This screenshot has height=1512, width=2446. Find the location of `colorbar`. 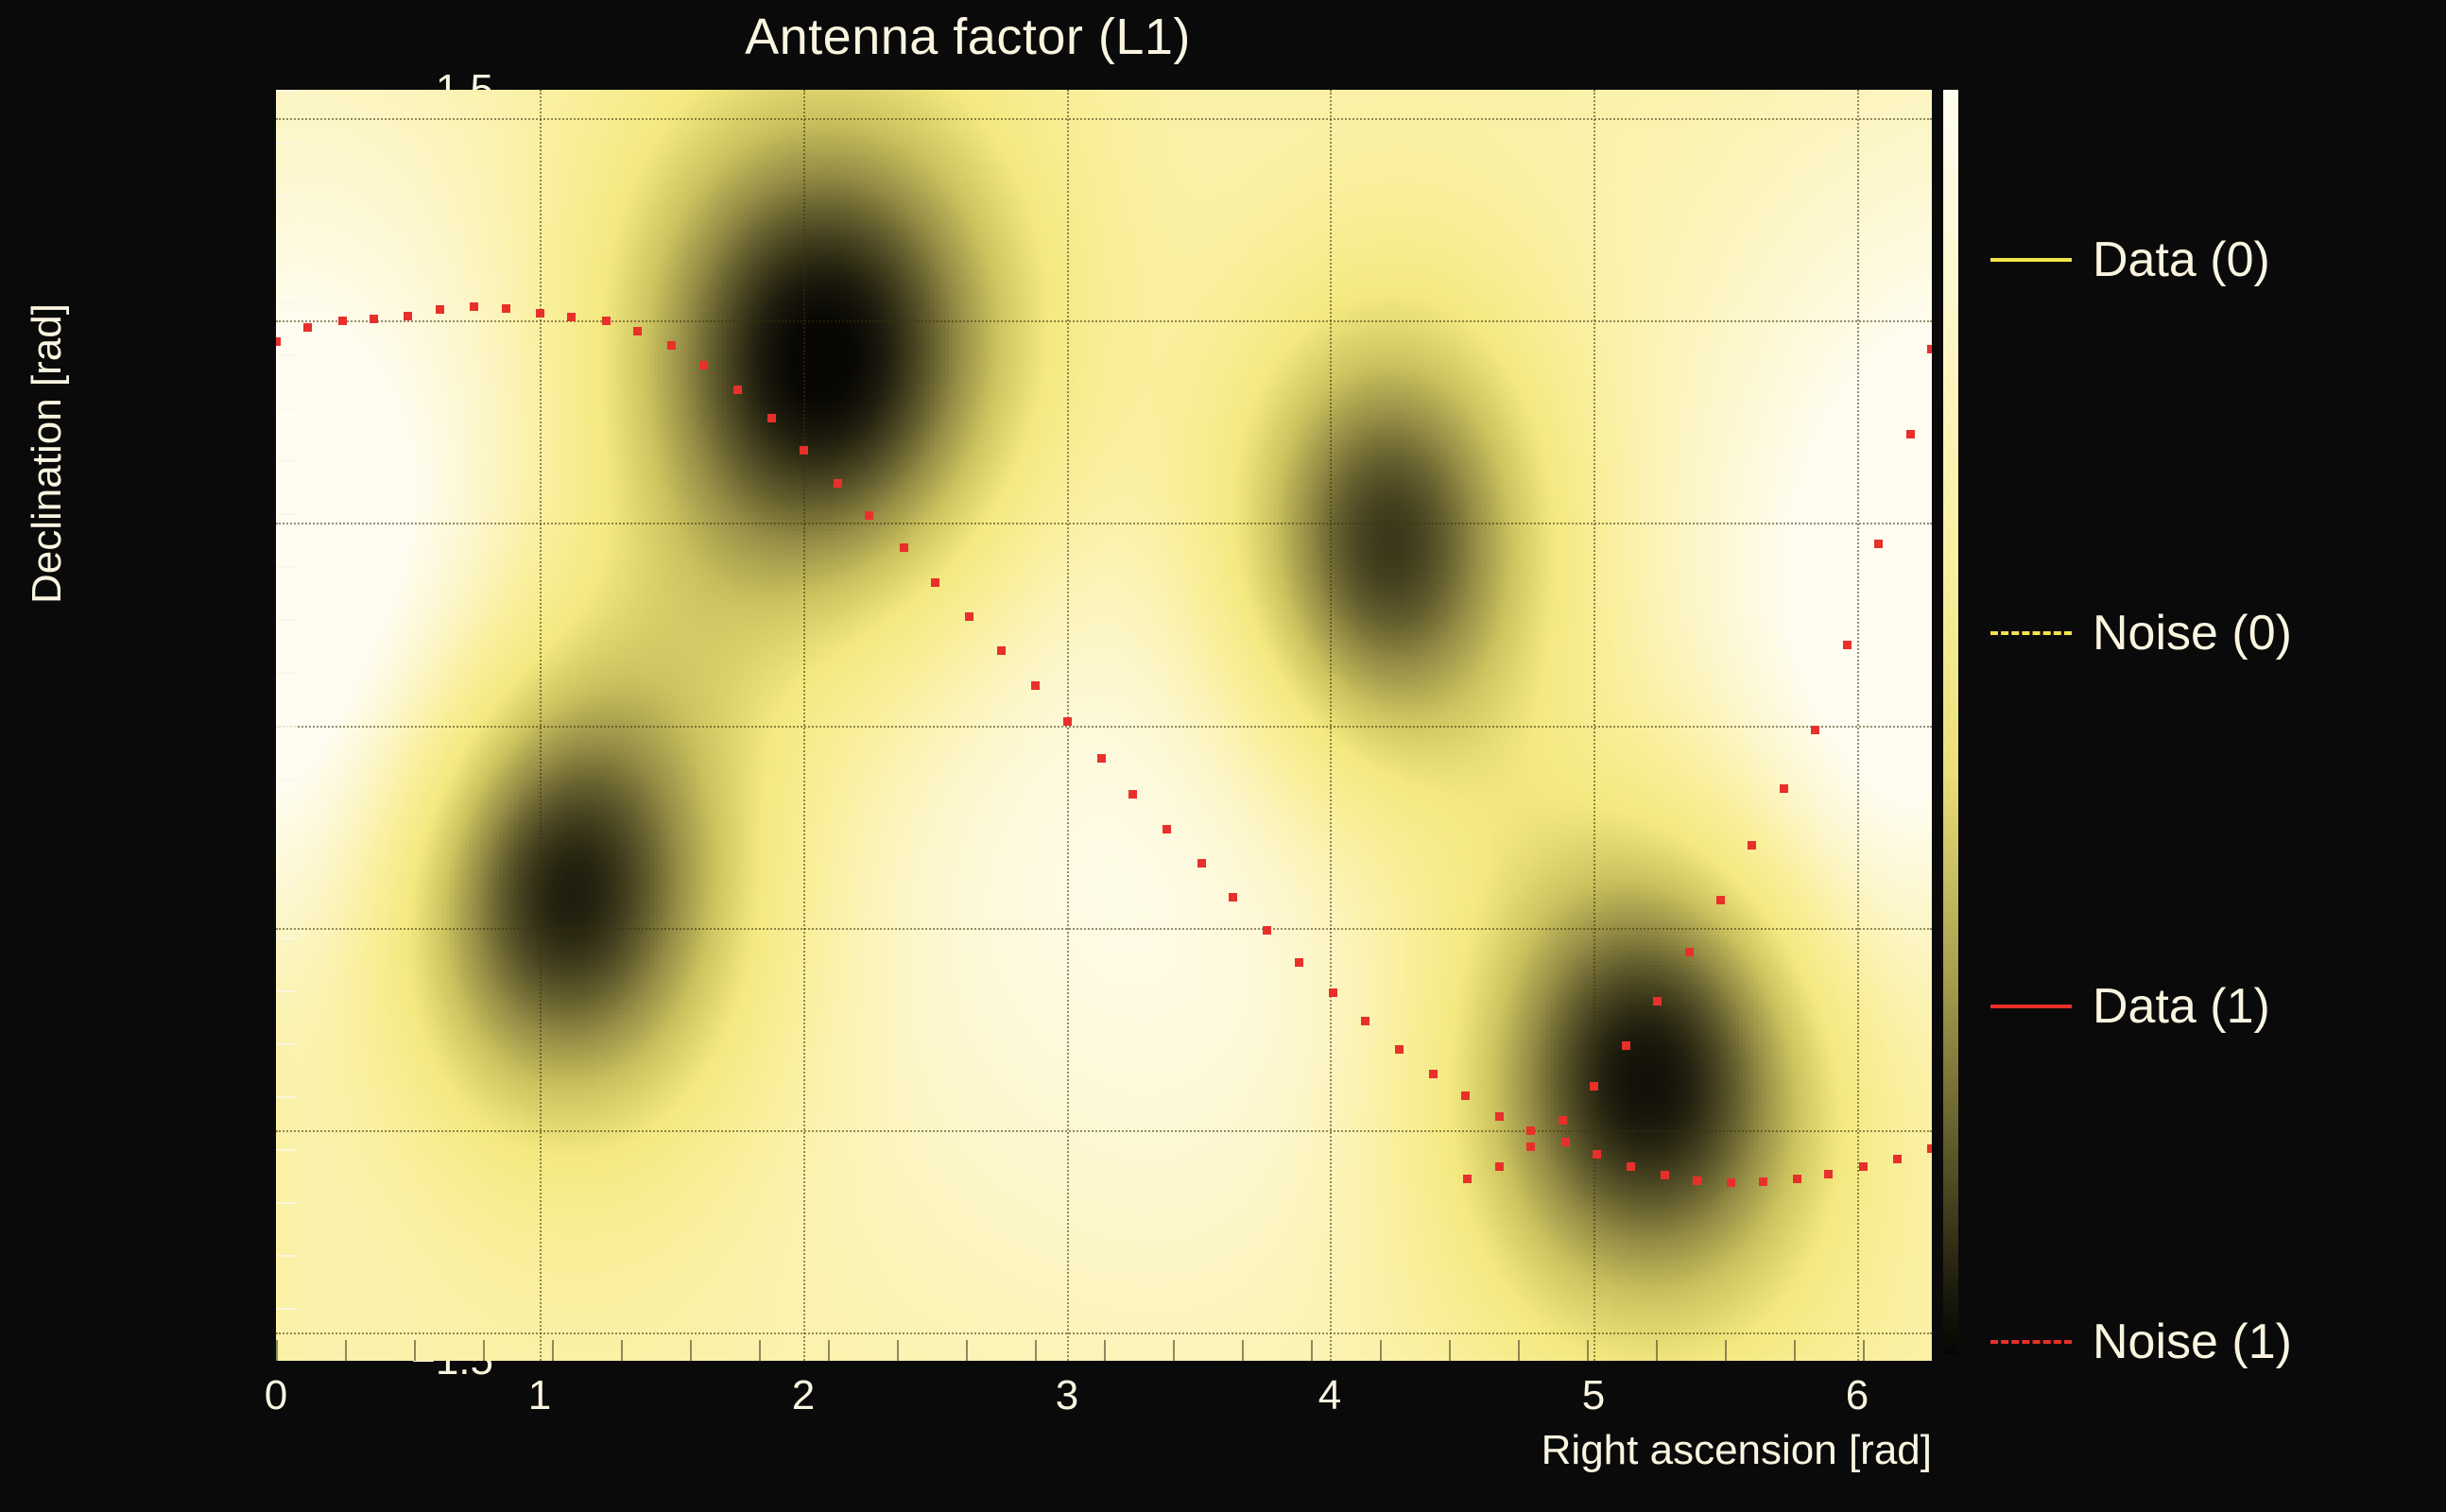

colorbar is located at coordinates (1950, 722).